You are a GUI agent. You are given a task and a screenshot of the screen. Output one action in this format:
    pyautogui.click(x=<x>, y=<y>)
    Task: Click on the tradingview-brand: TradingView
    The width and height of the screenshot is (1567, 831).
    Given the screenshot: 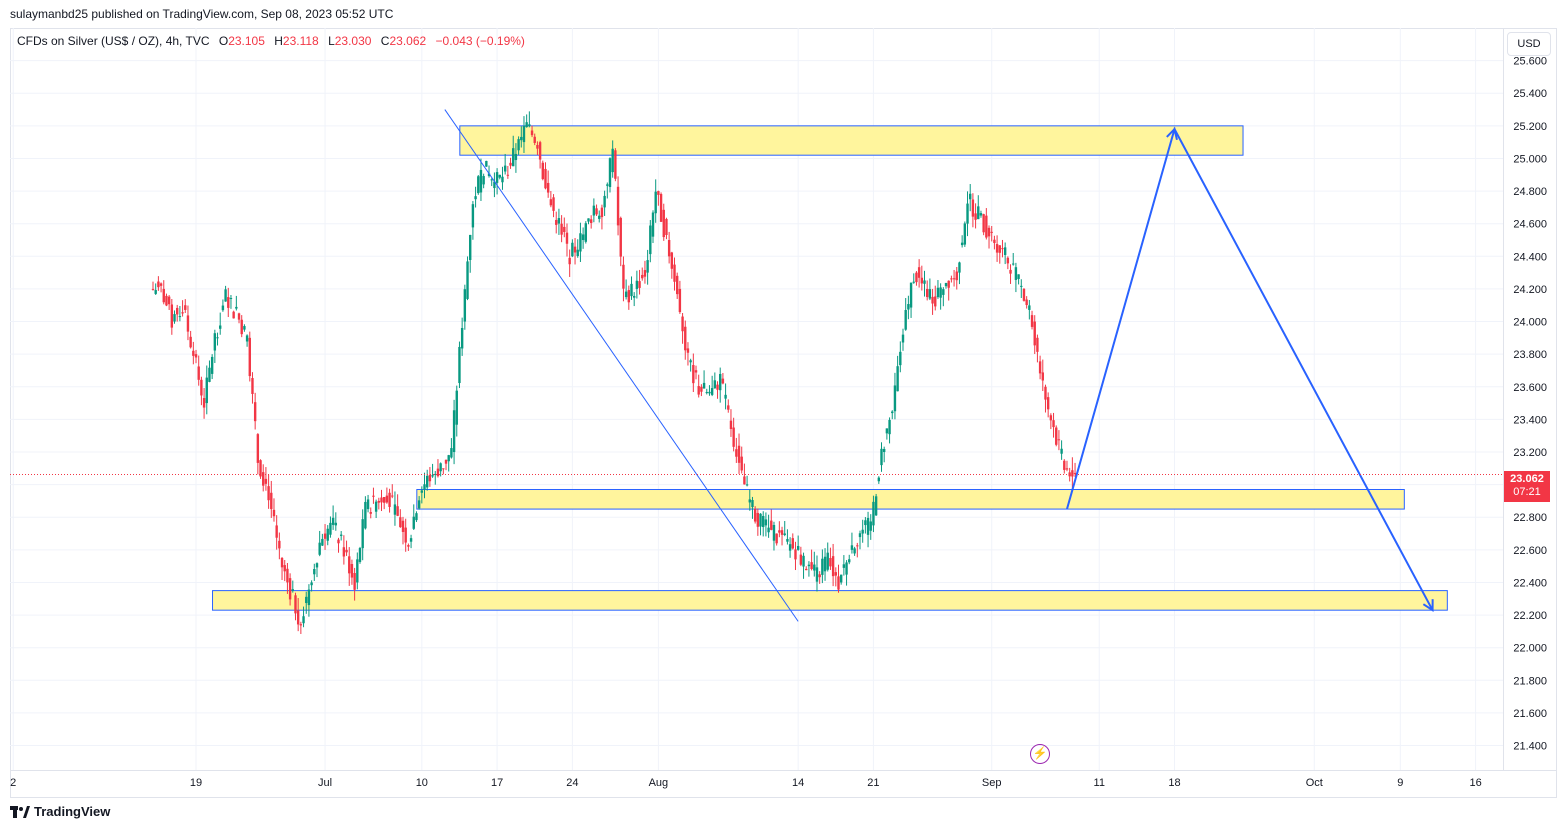 What is the action you would take?
    pyautogui.click(x=60, y=811)
    